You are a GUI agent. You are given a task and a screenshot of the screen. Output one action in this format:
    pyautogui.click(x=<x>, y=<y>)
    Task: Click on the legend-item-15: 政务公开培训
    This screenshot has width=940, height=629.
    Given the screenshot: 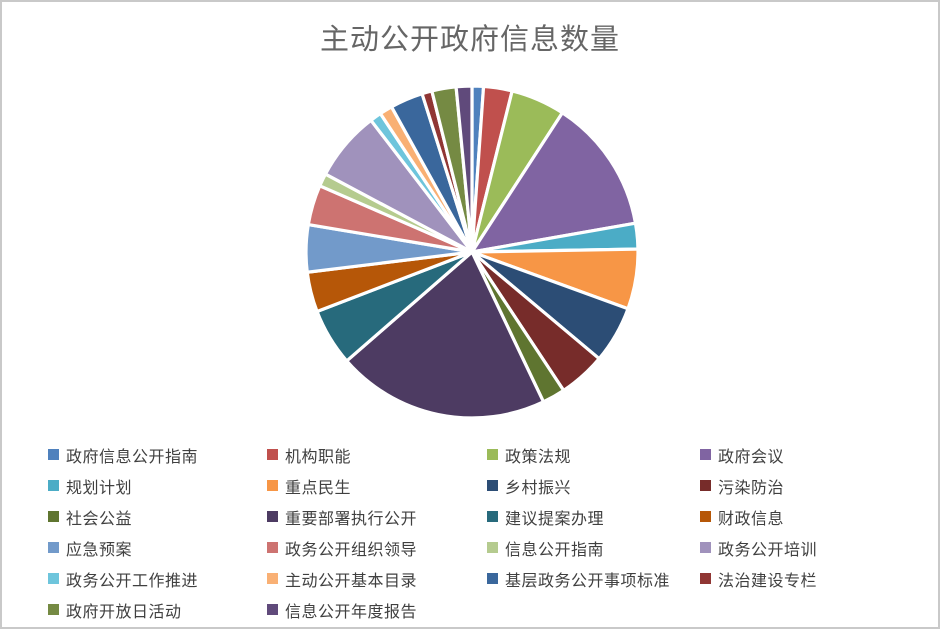 What is the action you would take?
    pyautogui.click(x=804, y=548)
    